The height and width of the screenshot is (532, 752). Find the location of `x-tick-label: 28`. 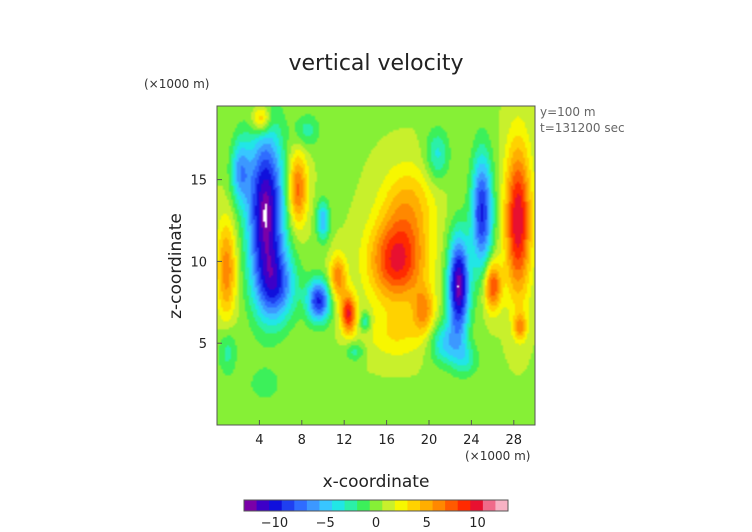

x-tick-label: 28 is located at coordinates (514, 440).